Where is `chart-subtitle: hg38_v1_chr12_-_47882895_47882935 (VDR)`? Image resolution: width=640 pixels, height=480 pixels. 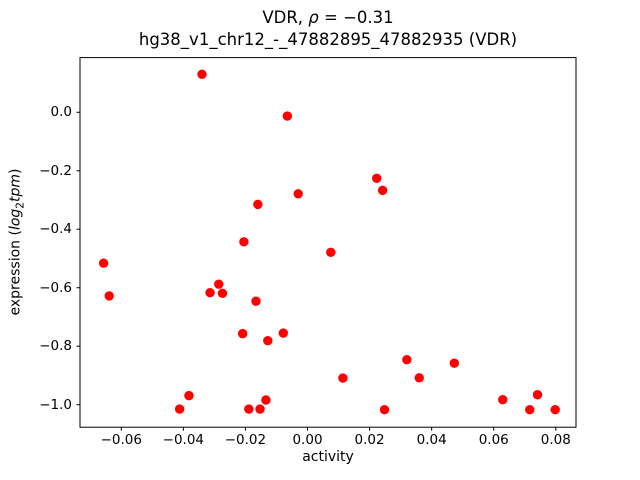
chart-subtitle: hg38_v1_chr12_-_47882895_47882935 (VDR) is located at coordinates (328, 39).